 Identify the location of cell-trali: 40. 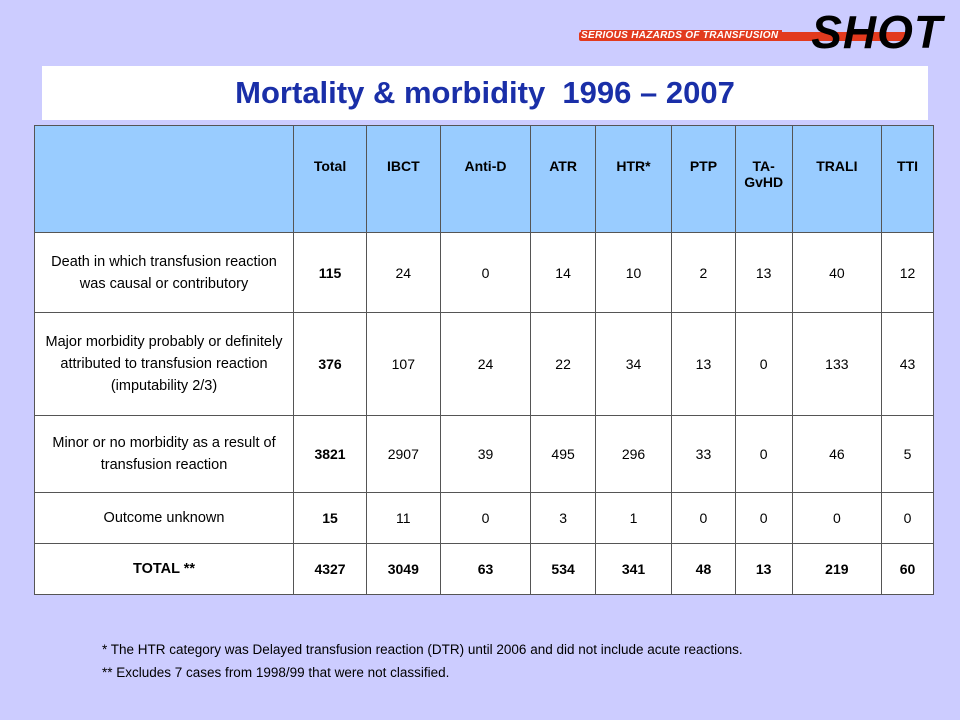
(837, 272).